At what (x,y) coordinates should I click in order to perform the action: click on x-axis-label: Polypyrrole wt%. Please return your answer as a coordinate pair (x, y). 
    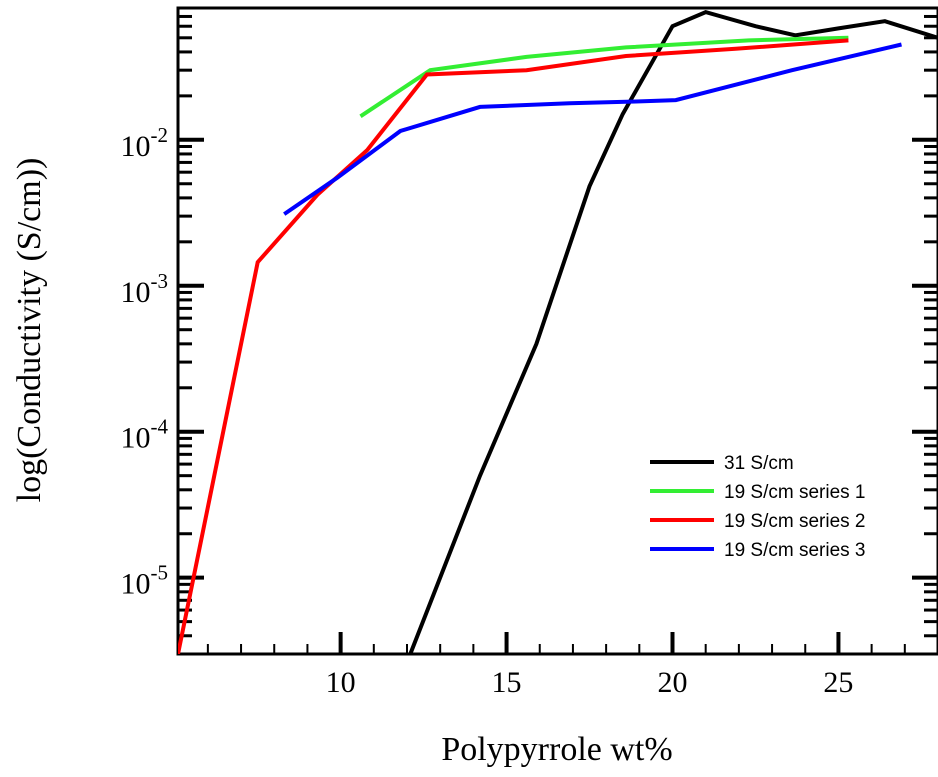
    Looking at the image, I should click on (556, 749).